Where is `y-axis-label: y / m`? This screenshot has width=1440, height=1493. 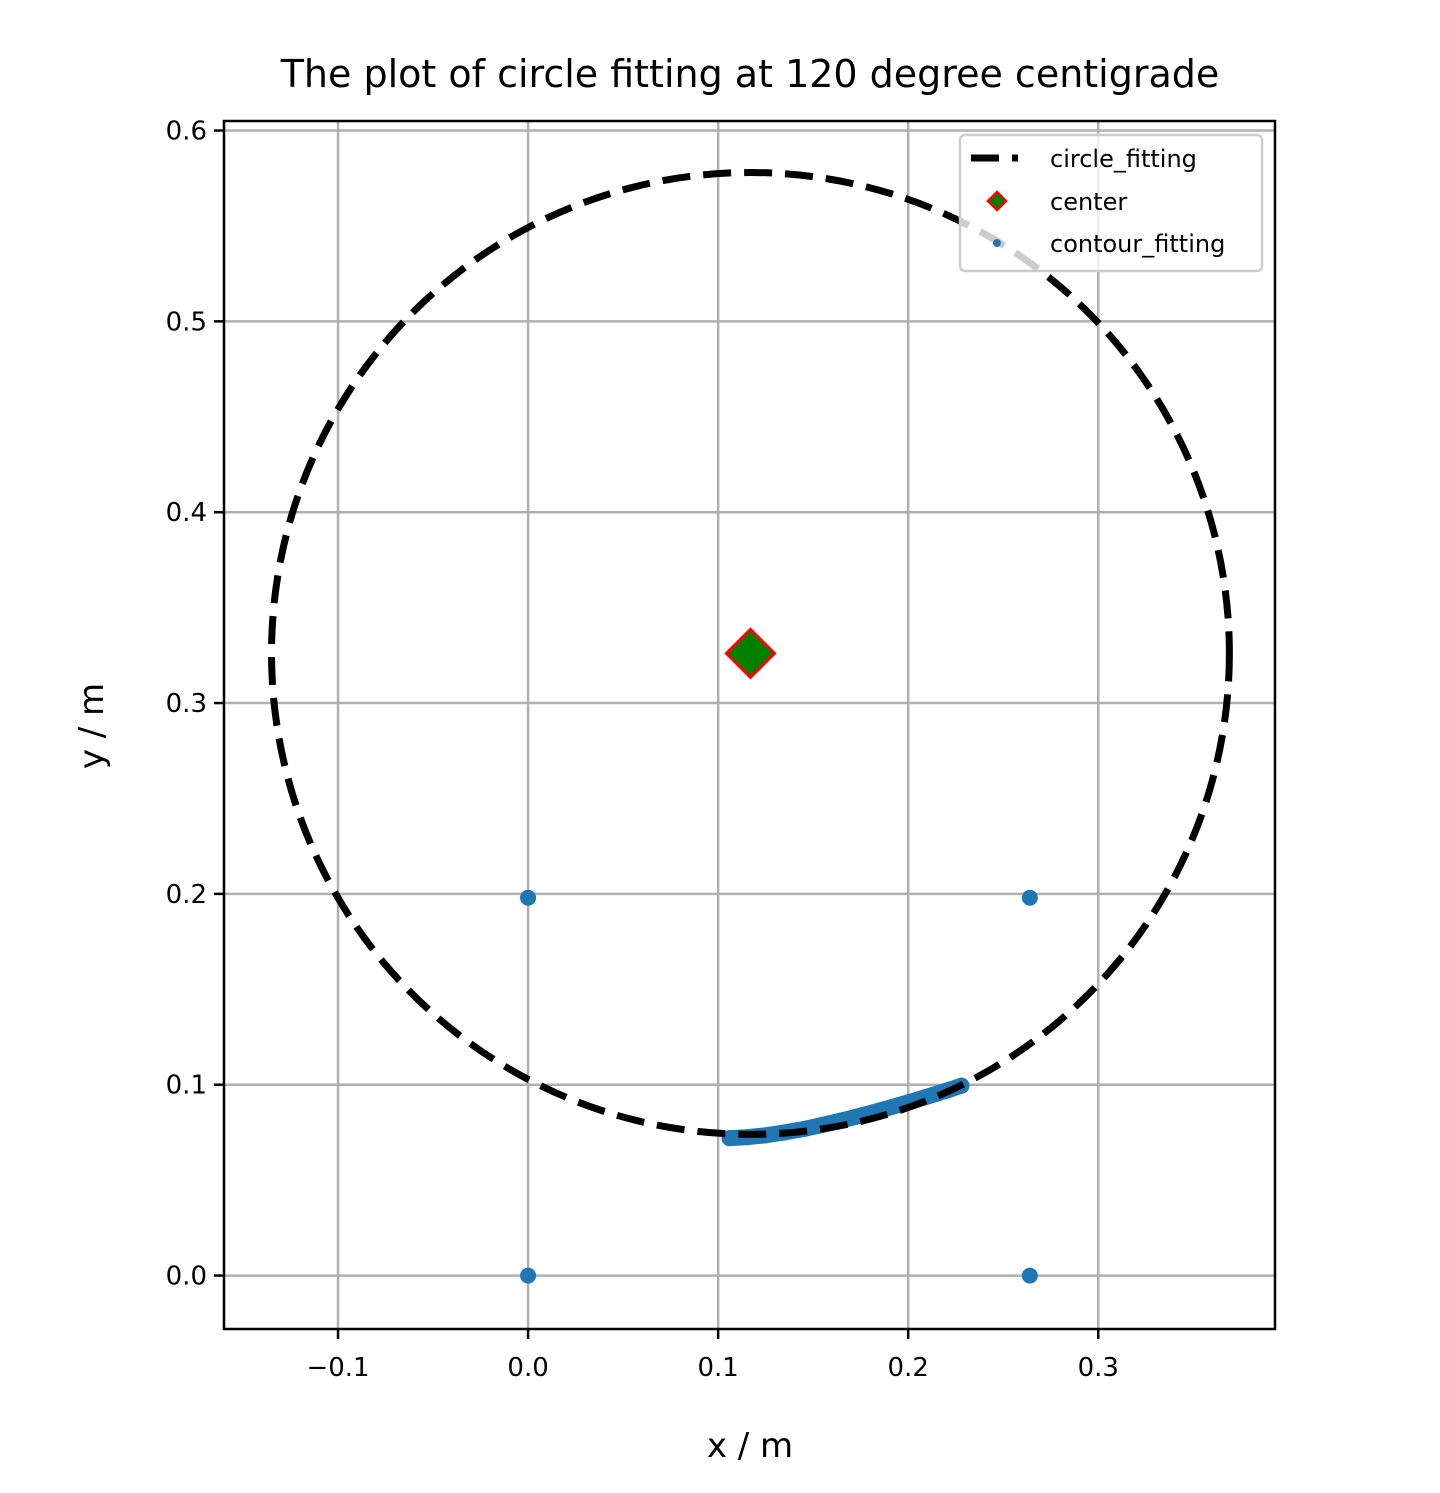 y-axis-label: y / m is located at coordinates (92, 726).